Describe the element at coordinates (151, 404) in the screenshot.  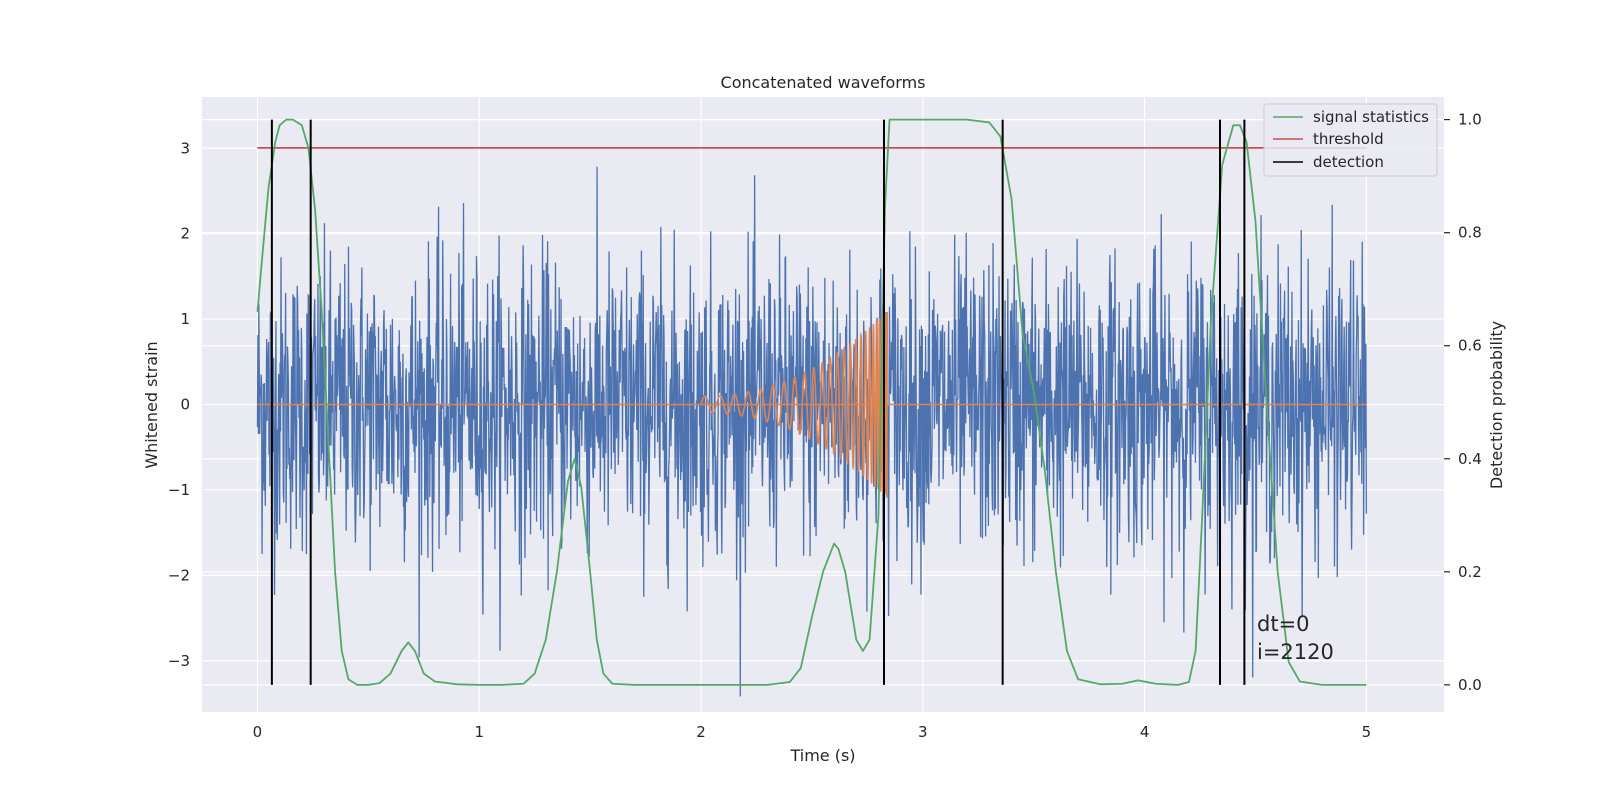
I see `y-axis-label: Whitened strain` at that location.